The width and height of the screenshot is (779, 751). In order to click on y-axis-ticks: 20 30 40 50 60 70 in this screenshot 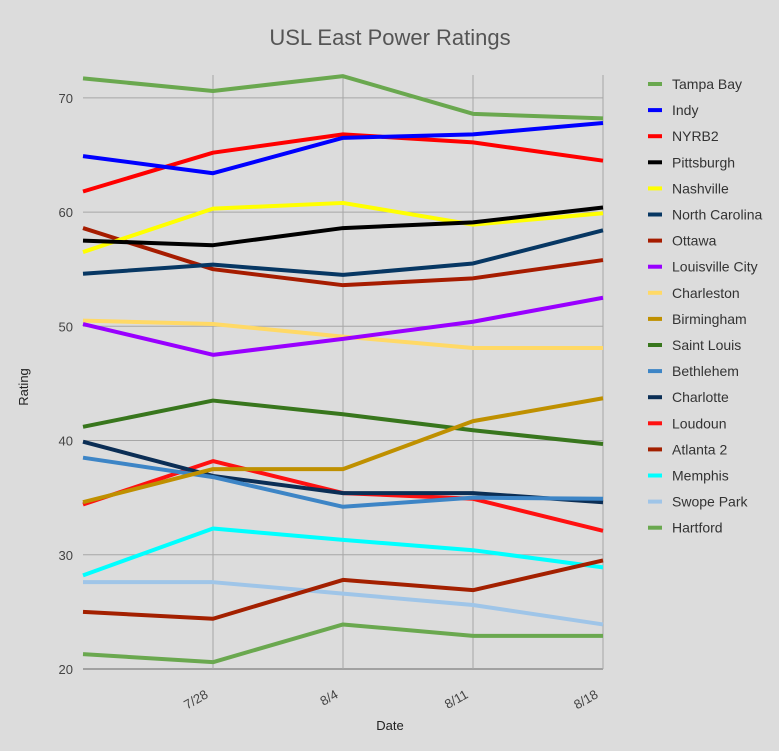, I will do `click(66, 384)`.